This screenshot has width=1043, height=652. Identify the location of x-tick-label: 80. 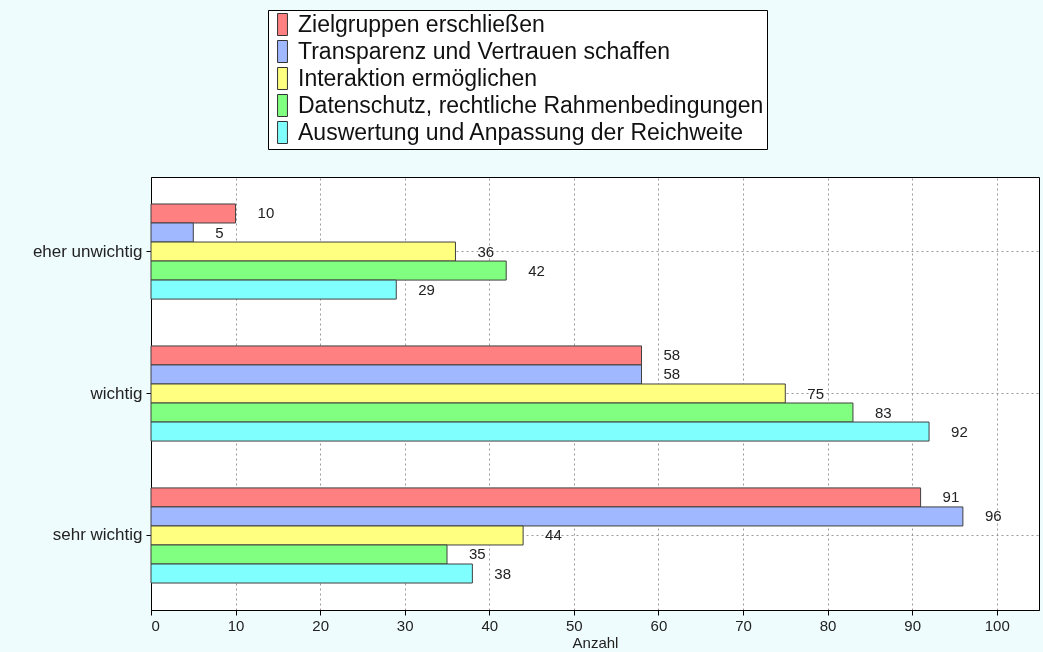
(828, 625).